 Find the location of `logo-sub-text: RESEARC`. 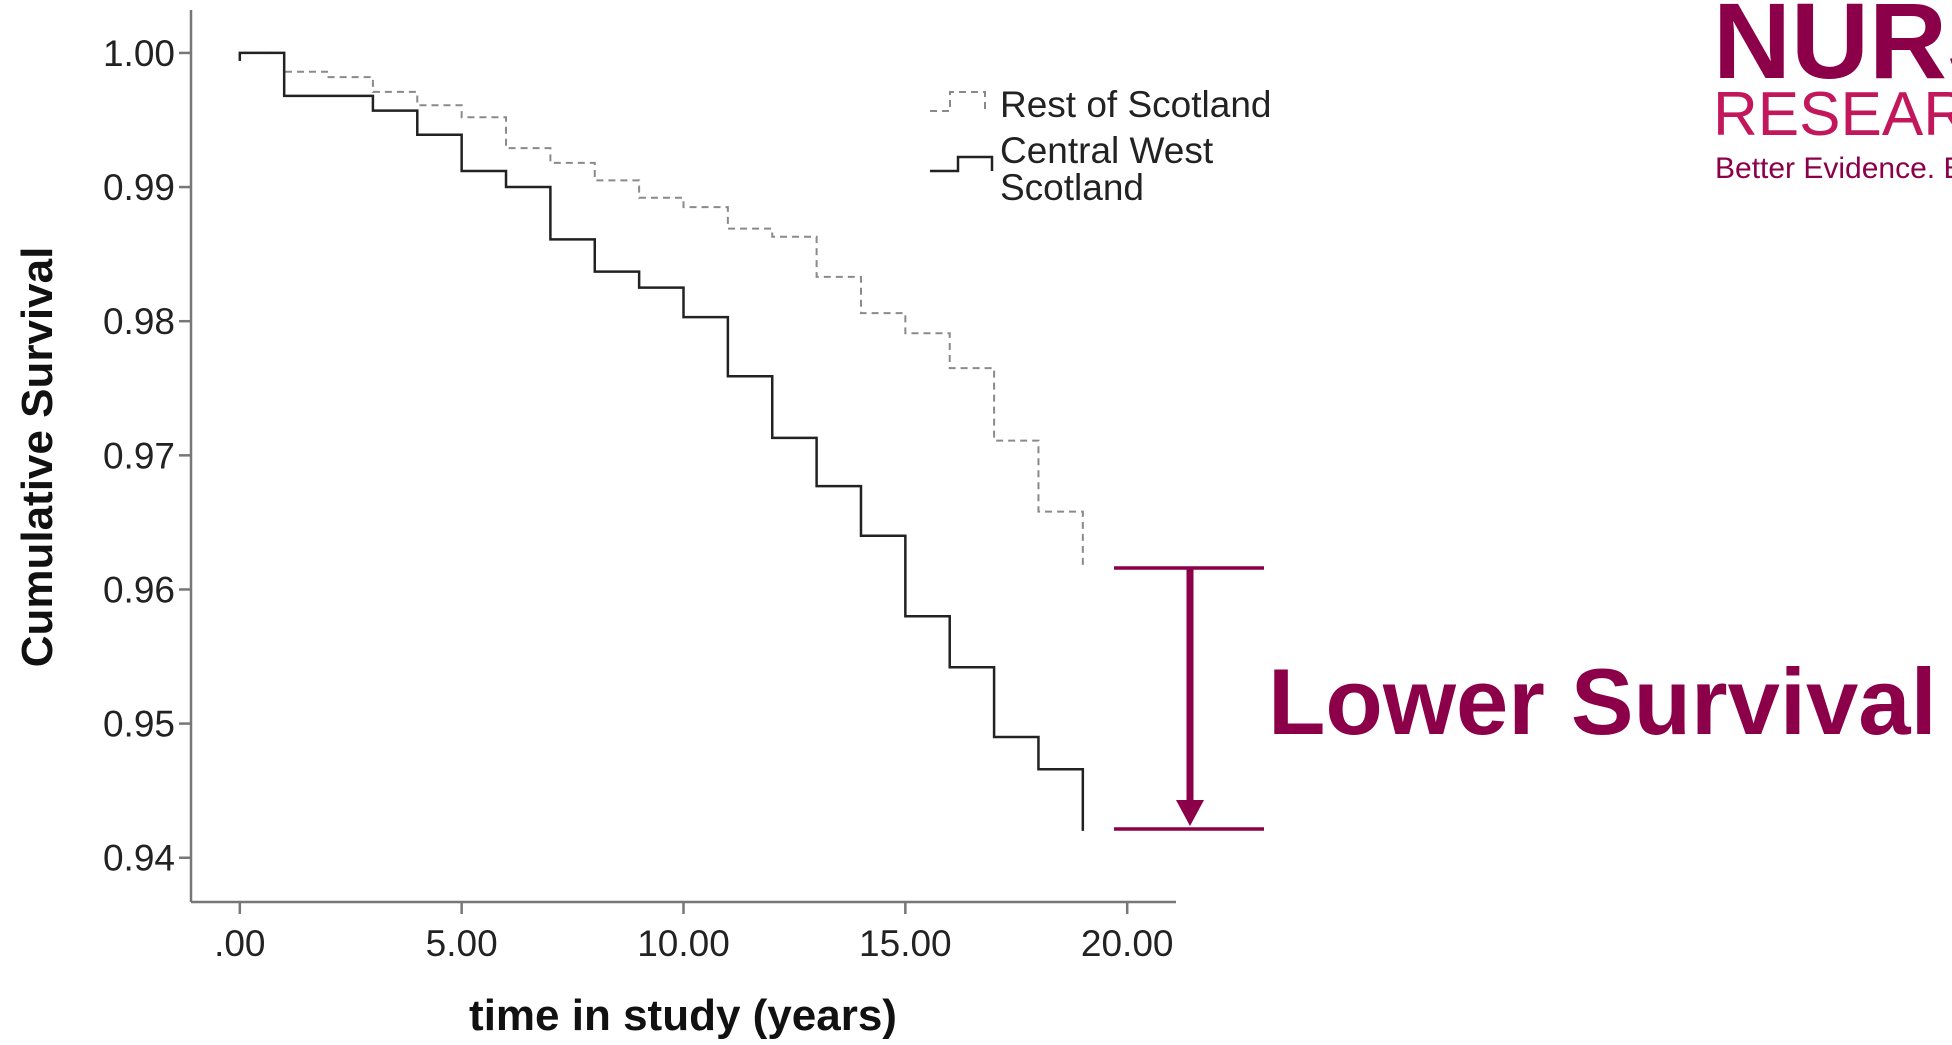

logo-sub-text: RESEARC is located at coordinates (1832, 114).